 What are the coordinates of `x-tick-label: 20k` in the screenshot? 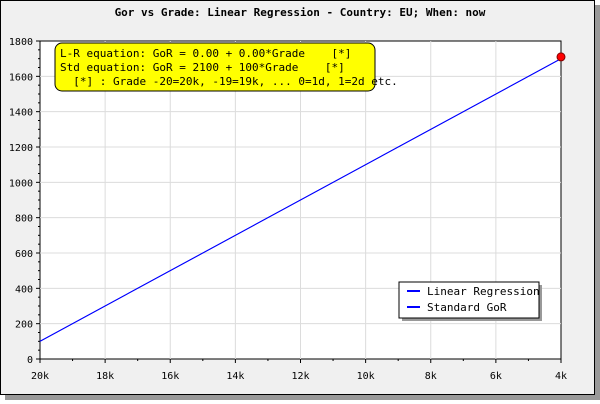 It's located at (40, 376).